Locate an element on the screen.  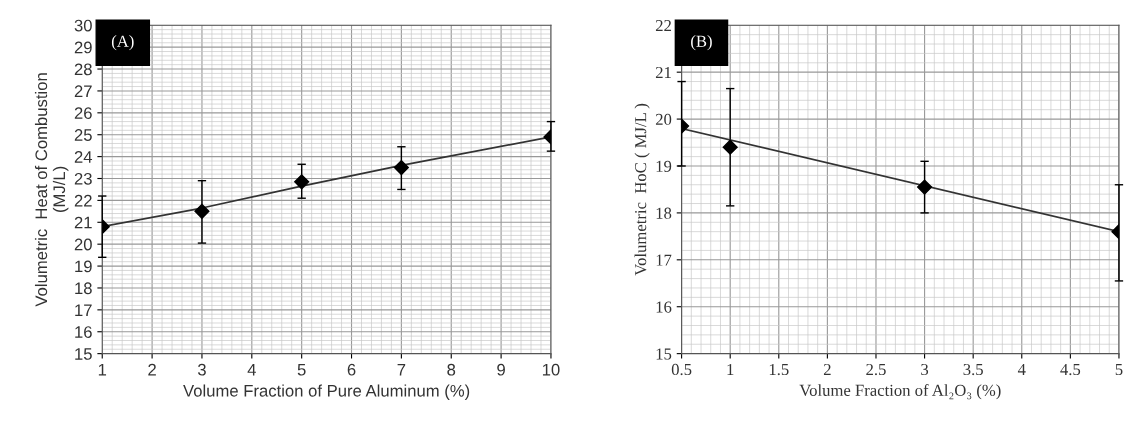
x-tick-label: 10 is located at coordinates (551, 369).